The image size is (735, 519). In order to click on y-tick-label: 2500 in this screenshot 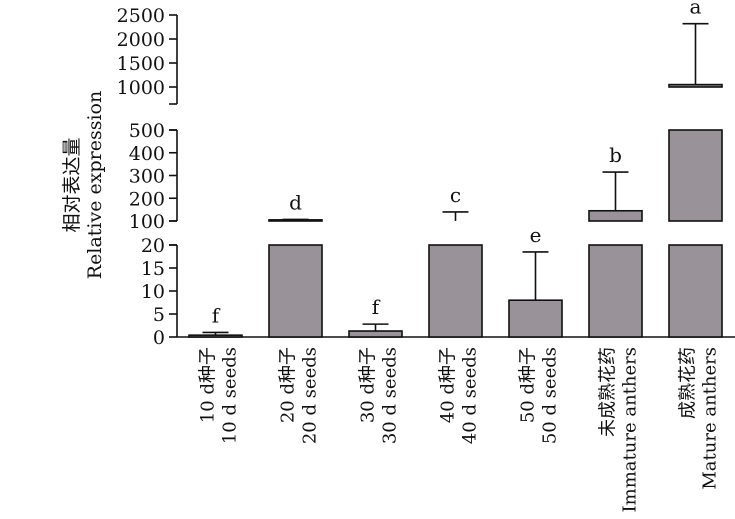, I will do `click(141, 16)`.